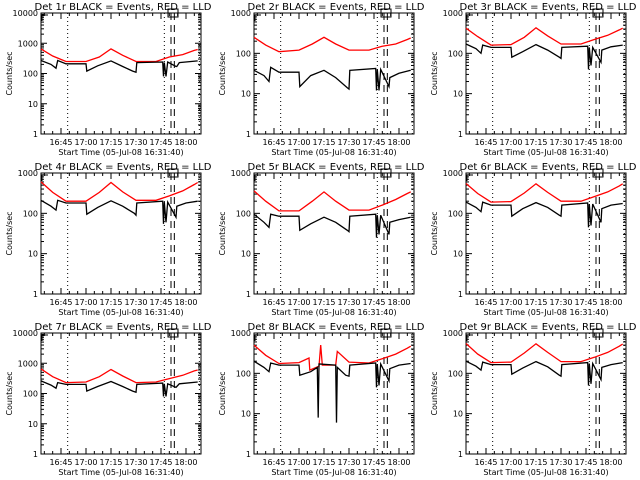 The image size is (640, 480). What do you see at coordinates (548, 167) in the screenshot?
I see `chart-title: Det 6r BLACK = Events, RED = LLD` at bounding box center [548, 167].